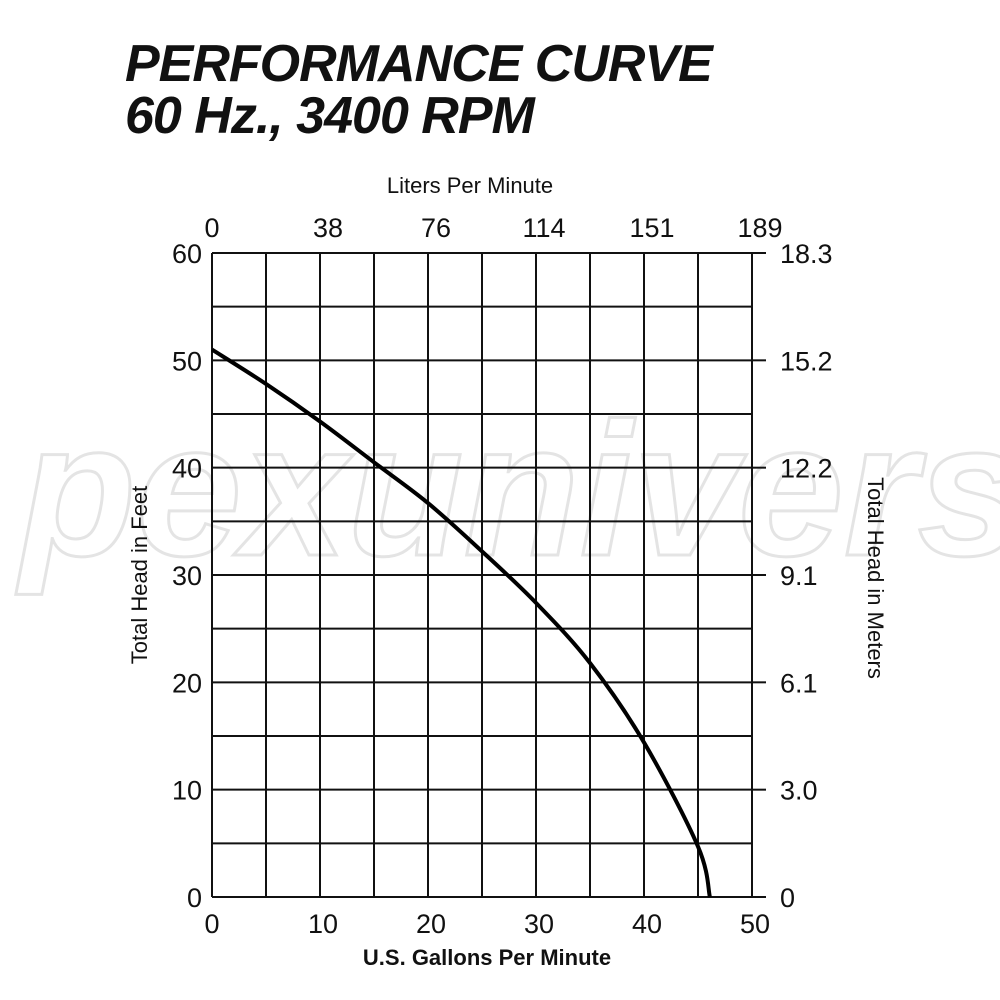  I want to click on x2-tick-label: 151, so click(651, 228).